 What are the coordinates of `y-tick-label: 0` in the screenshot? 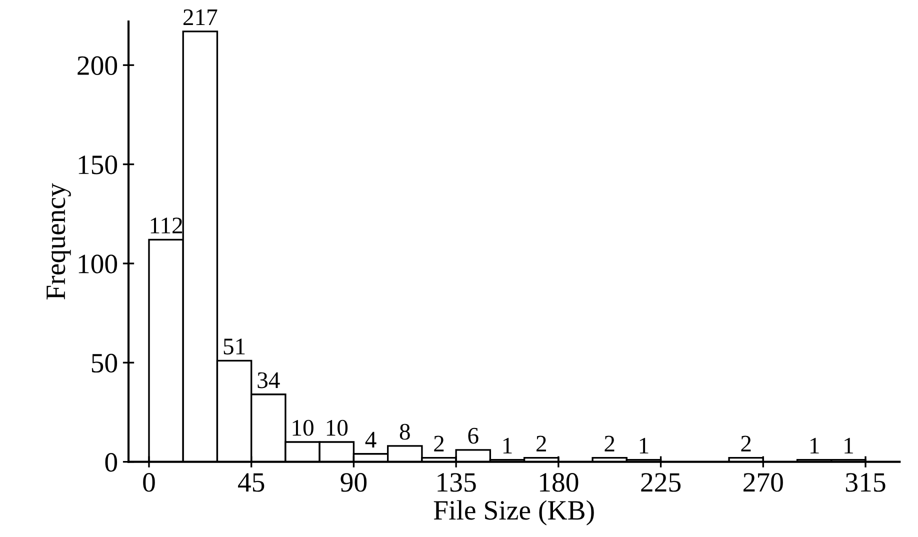 It's located at (111, 462).